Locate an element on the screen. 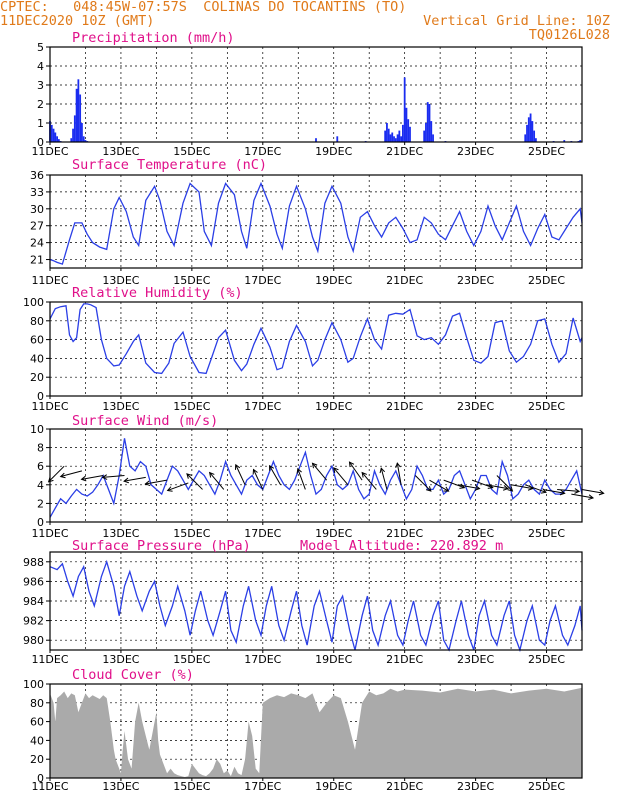 This screenshot has height=800, width=618. cloud-cover-area is located at coordinates (316, 732).